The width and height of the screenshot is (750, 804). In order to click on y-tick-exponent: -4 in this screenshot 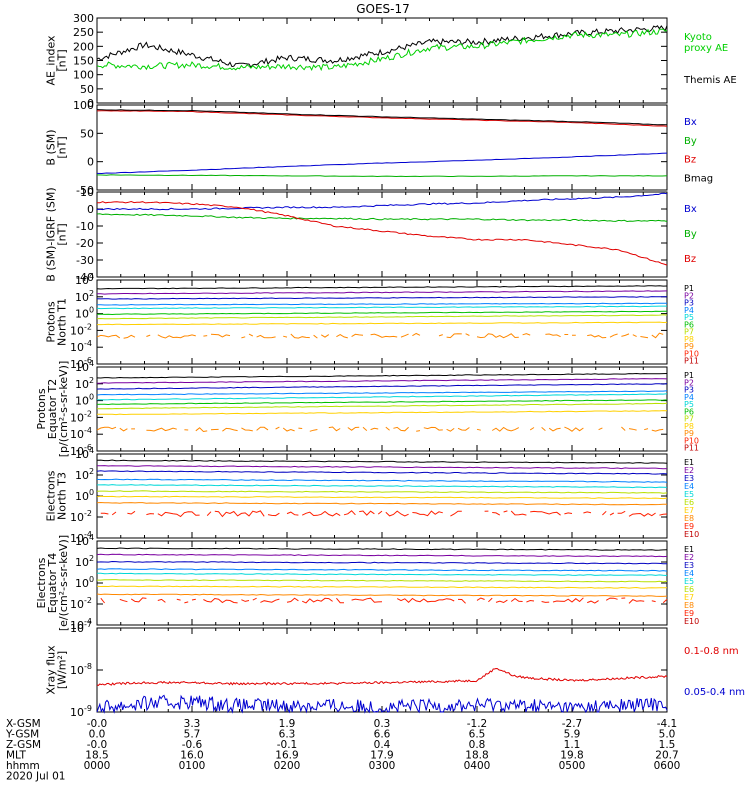, I will do `click(88, 430)`.